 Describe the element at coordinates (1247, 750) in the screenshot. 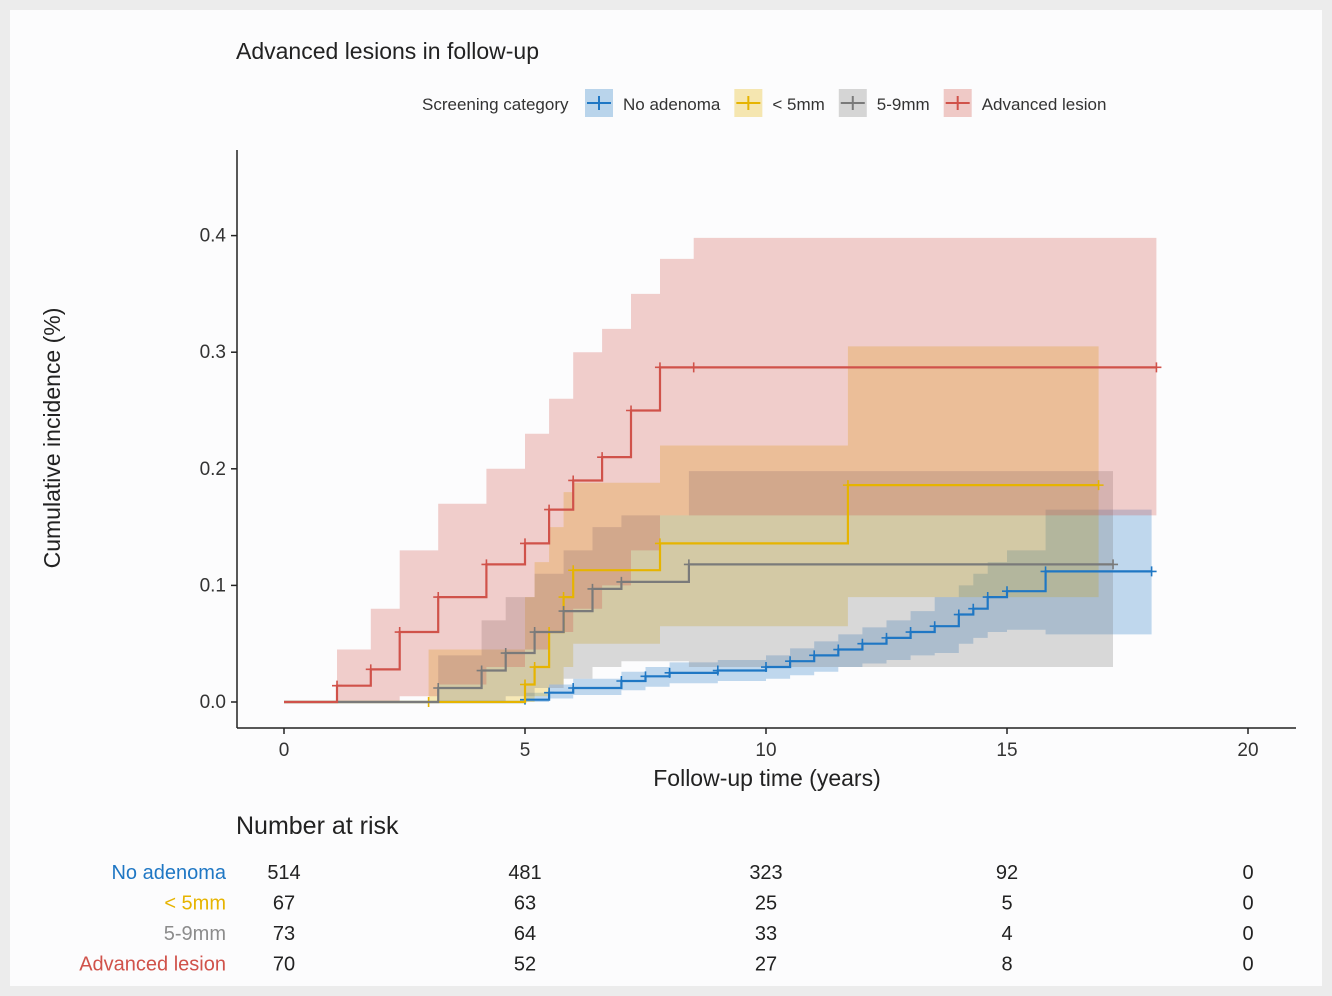

I see `x-tick-label-4: 20` at that location.